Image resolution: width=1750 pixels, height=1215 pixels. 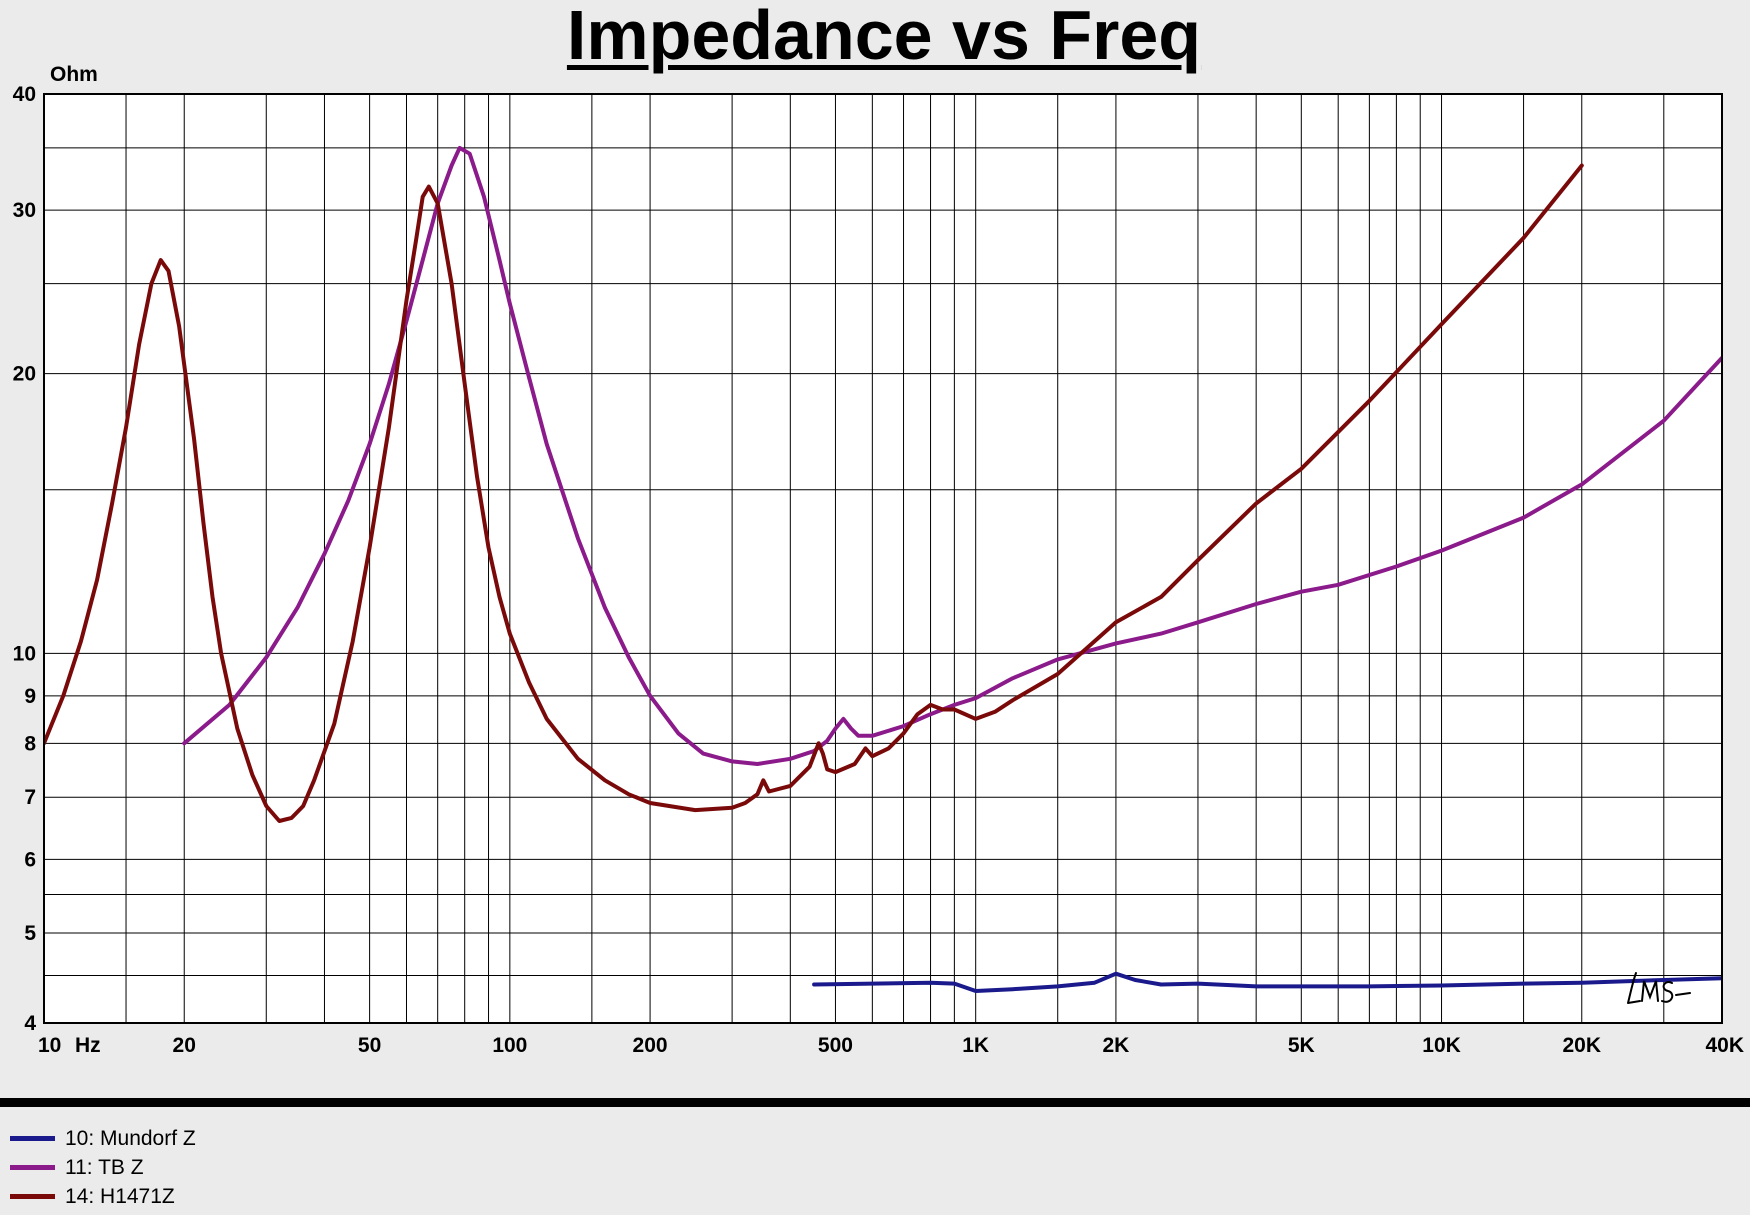 I want to click on legend-item-tb: 11: TB Z, so click(x=103, y=1167).